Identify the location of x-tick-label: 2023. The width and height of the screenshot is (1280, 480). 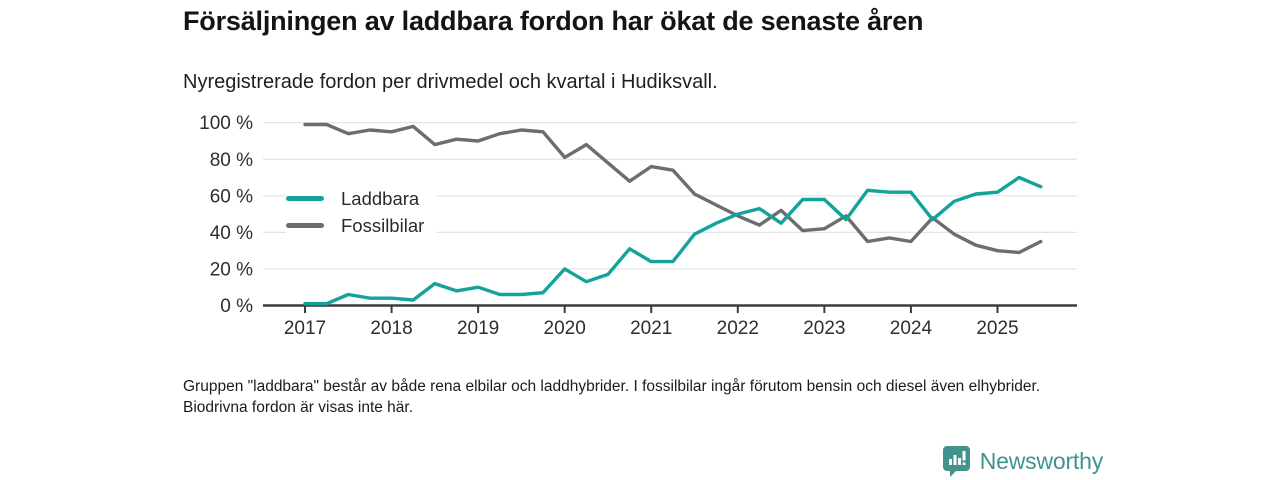
(824, 328).